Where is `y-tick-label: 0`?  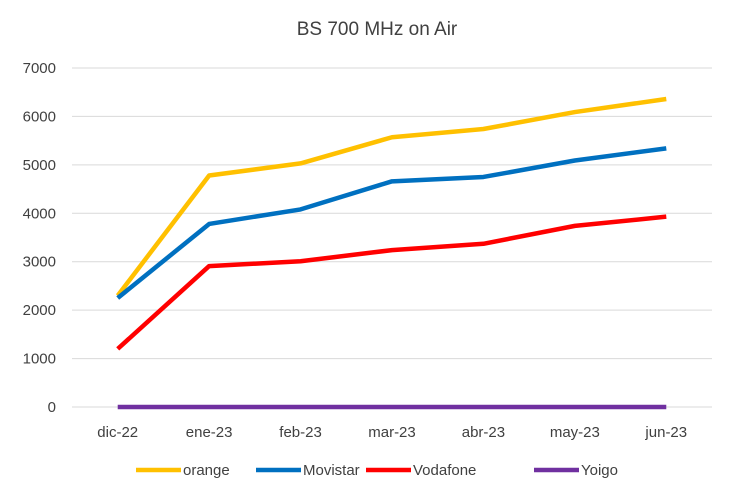
y-tick-label: 0 is located at coordinates (52, 407).